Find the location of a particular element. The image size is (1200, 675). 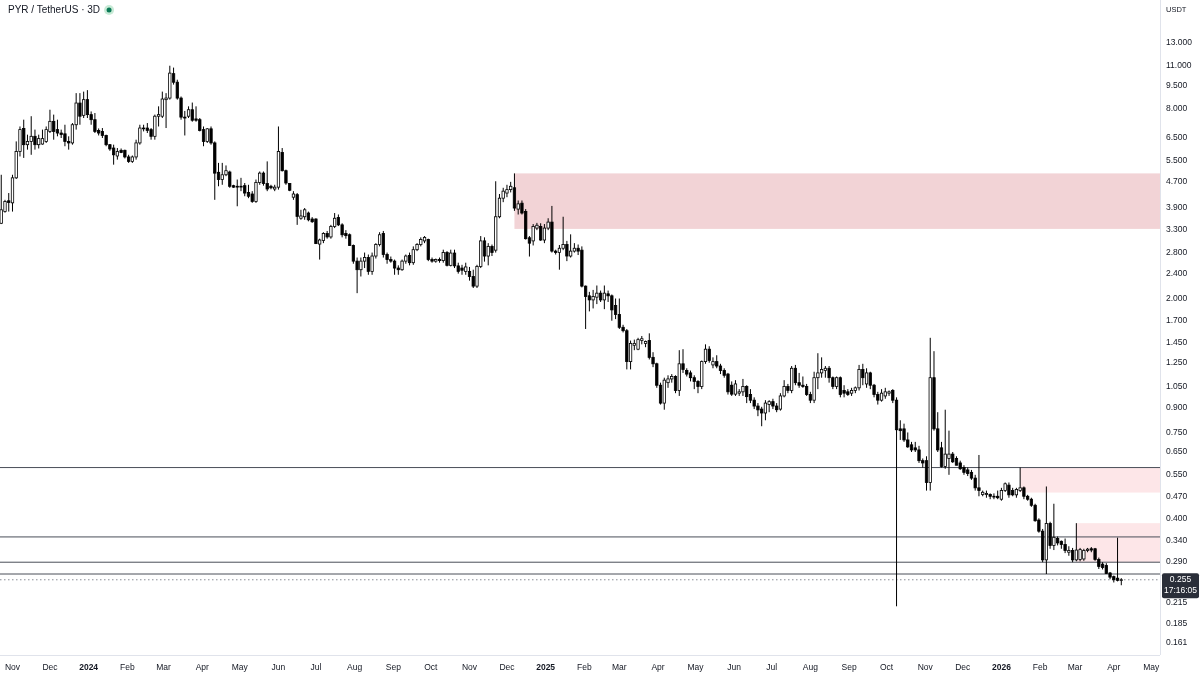

y-tick-label: 1.450 is located at coordinates (1177, 341).